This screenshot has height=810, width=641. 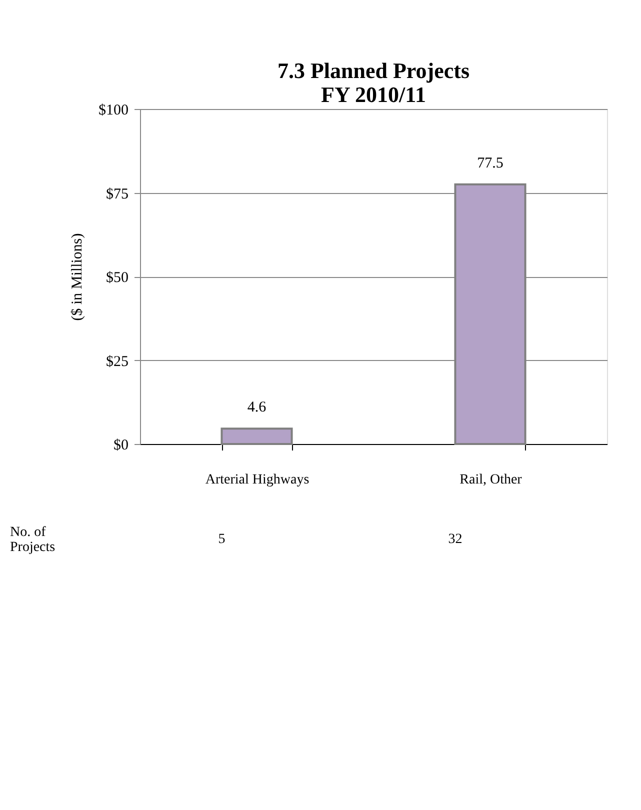 I want to click on y-tick-label: $25, so click(x=117, y=362).